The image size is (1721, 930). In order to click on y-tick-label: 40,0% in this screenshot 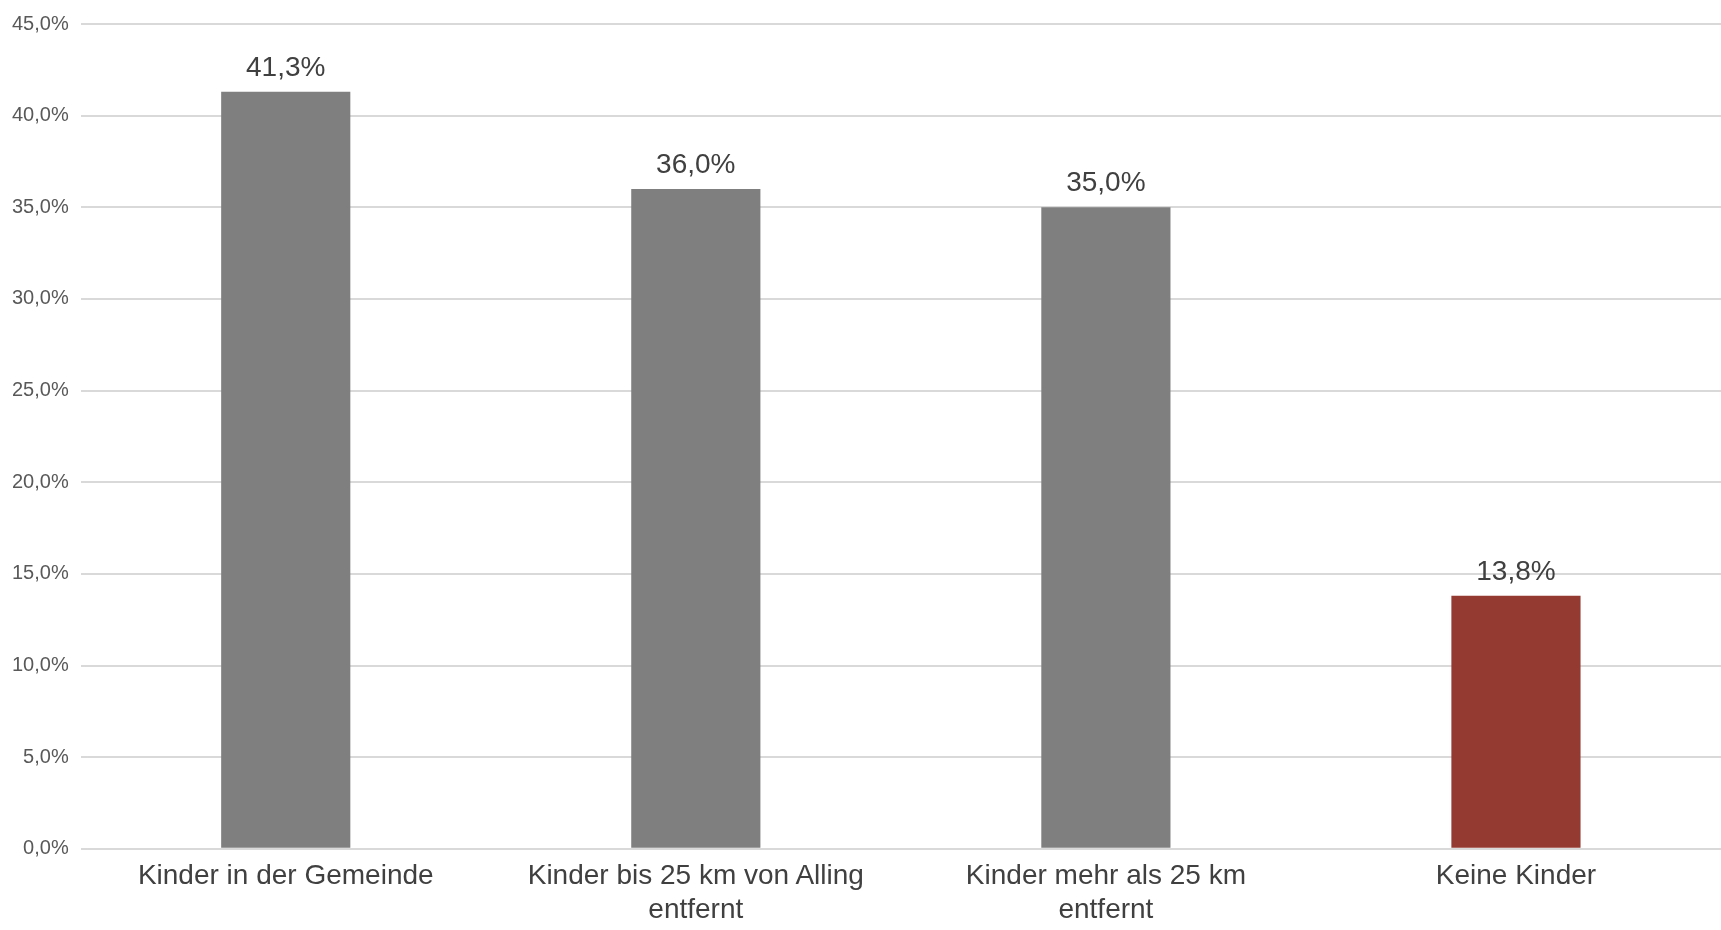, I will do `click(40, 114)`.